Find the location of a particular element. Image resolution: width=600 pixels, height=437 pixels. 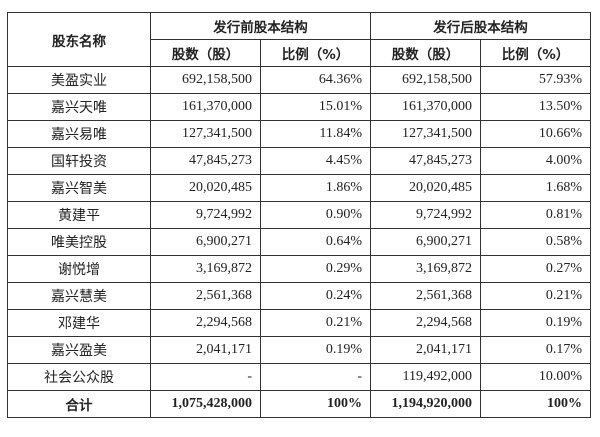

after-ratio: 0.21% is located at coordinates (535, 296).